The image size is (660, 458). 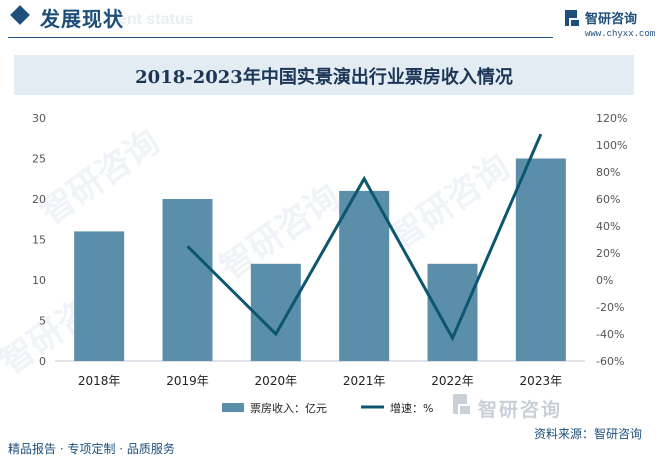 I want to click on x-tick-label: 2019年, so click(x=187, y=381).